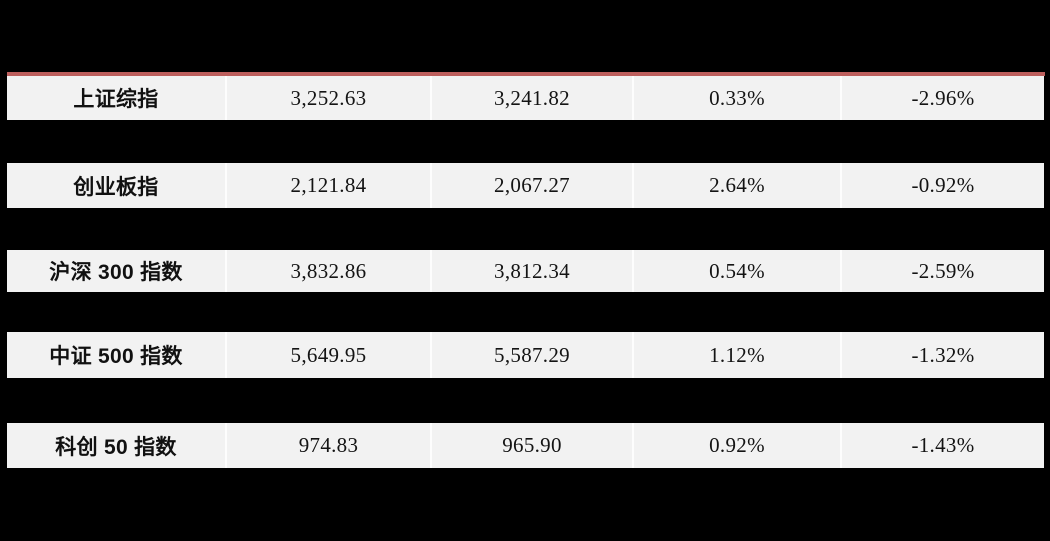 The image size is (1050, 541). I want to click on table-row: 中证 500 指数 5,649.95 5,587.29 1.12% -1.32%, so click(525, 355).